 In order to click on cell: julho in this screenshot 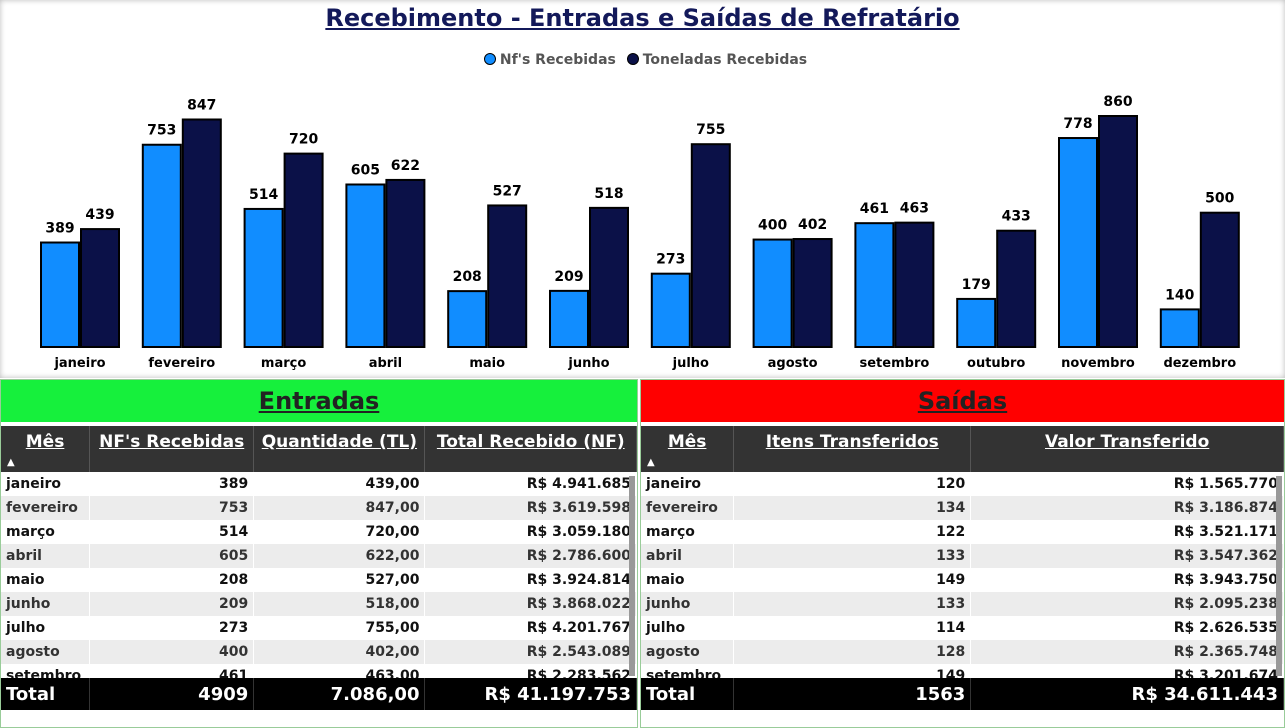, I will do `click(46, 628)`.